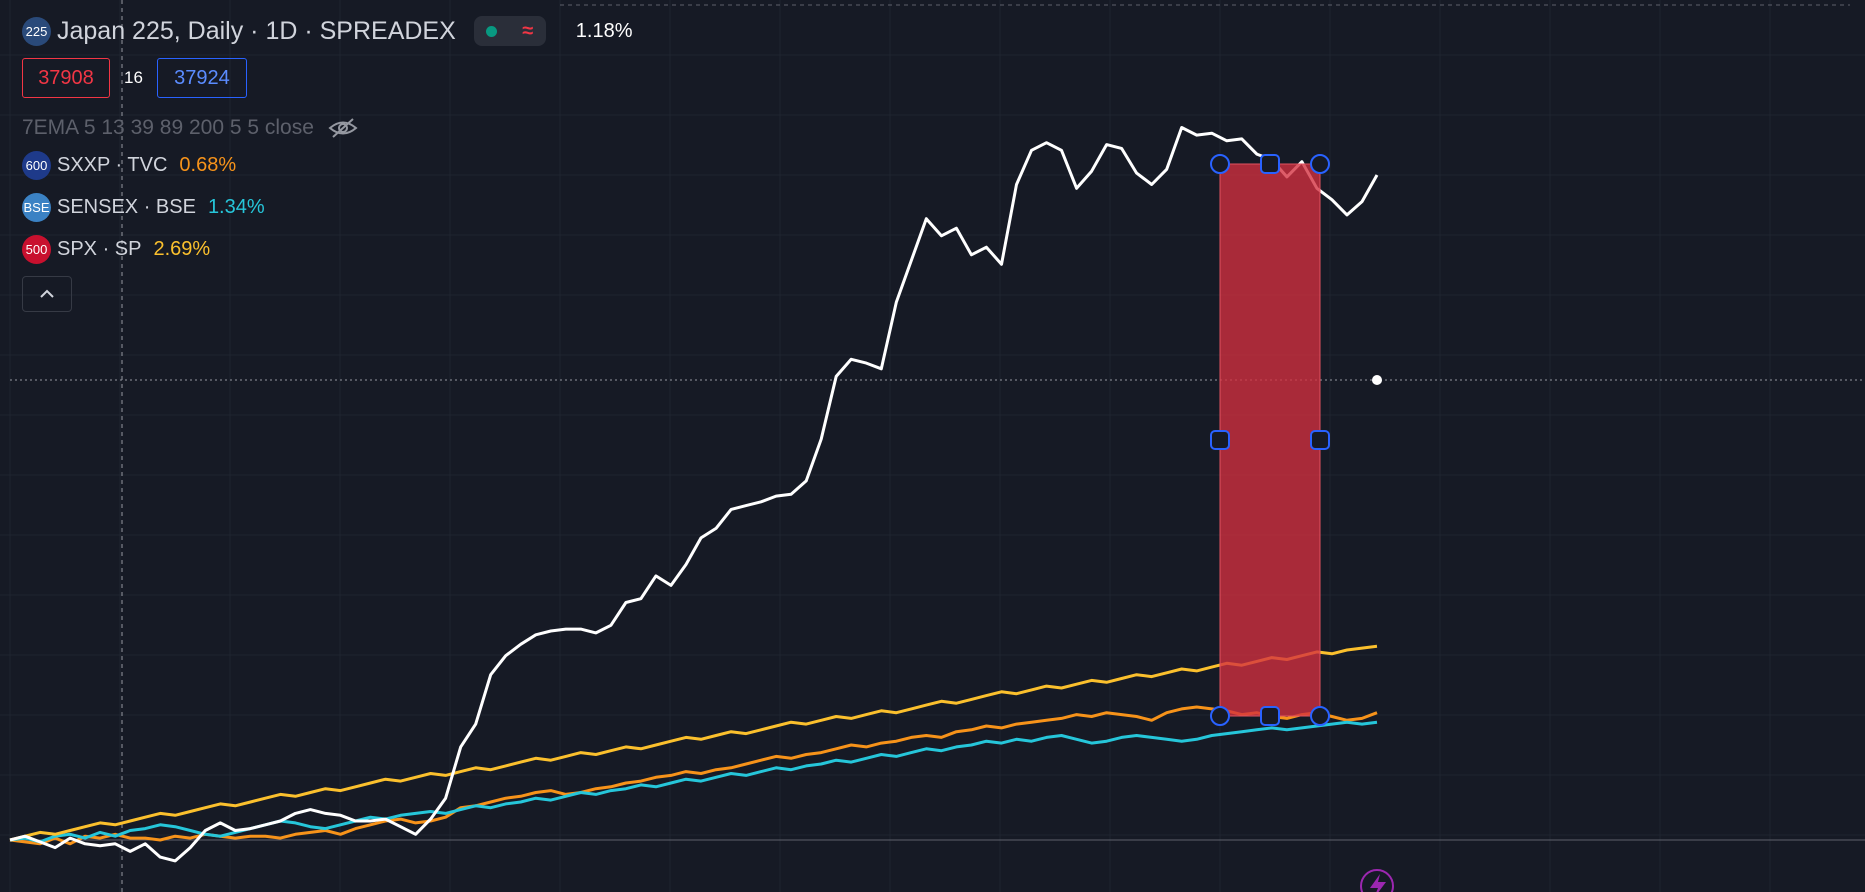 The width and height of the screenshot is (1865, 892). I want to click on comparison-row-spx: 500 SPX · SP 2.69%, so click(327, 249).